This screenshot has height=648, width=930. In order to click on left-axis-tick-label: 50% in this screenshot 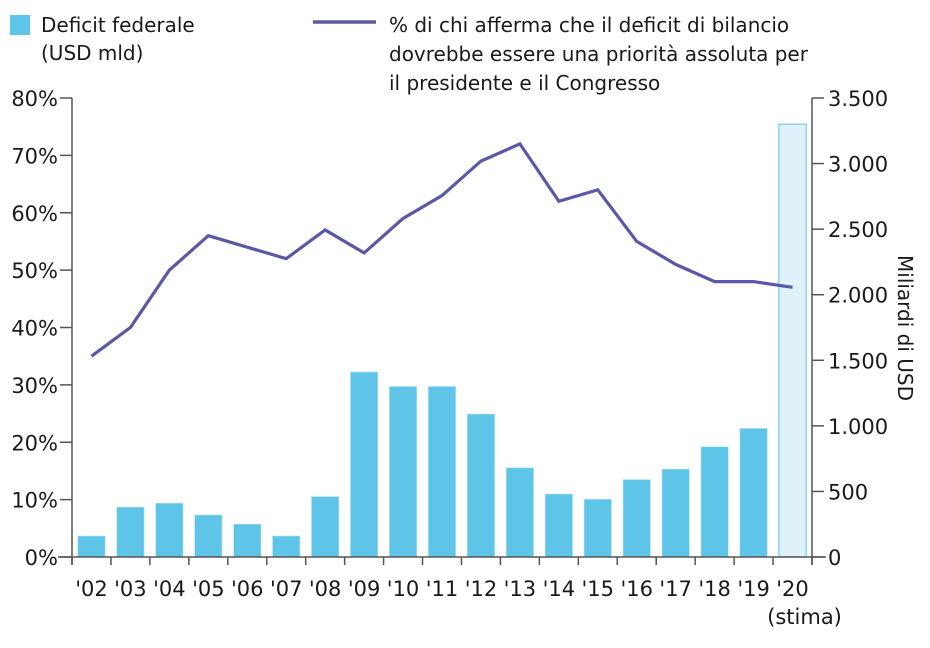, I will do `click(34, 271)`.